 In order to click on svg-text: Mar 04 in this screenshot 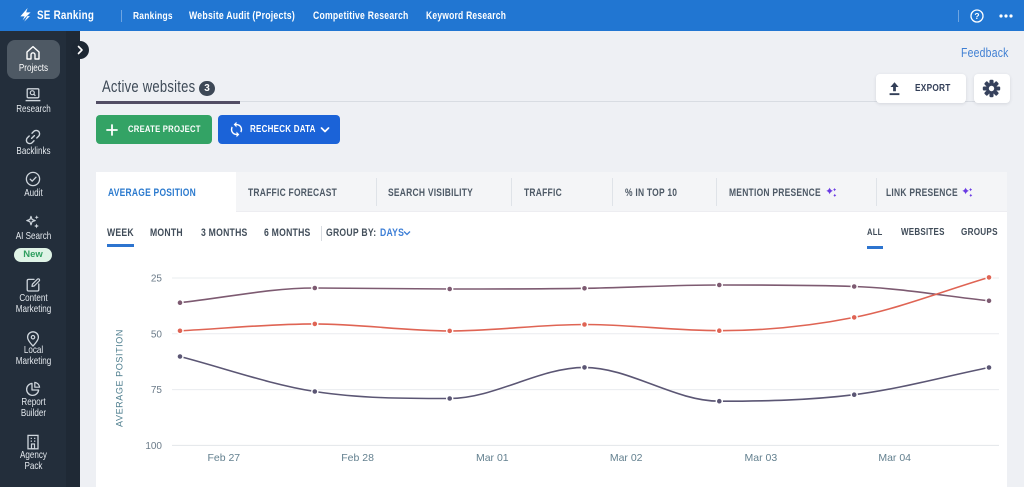, I will do `click(894, 458)`.